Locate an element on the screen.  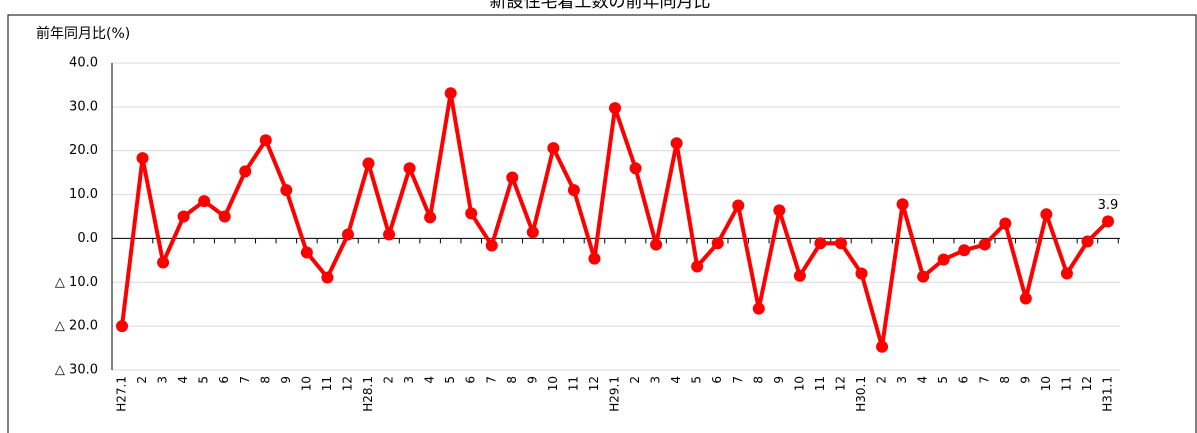
x-tick-label: H27.1 is located at coordinates (122, 394).